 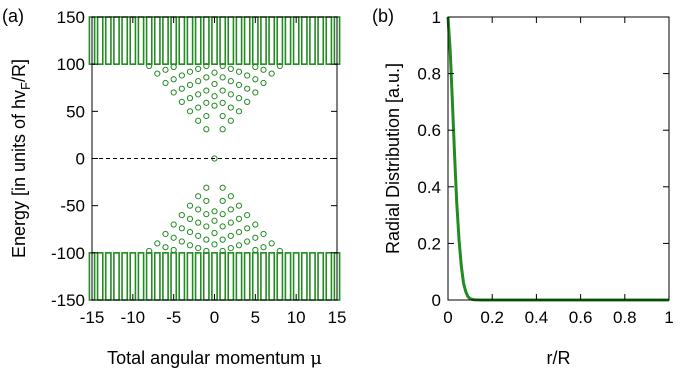 What do you see at coordinates (436, 300) in the screenshot?
I see `y-tick-label: 0` at bounding box center [436, 300].